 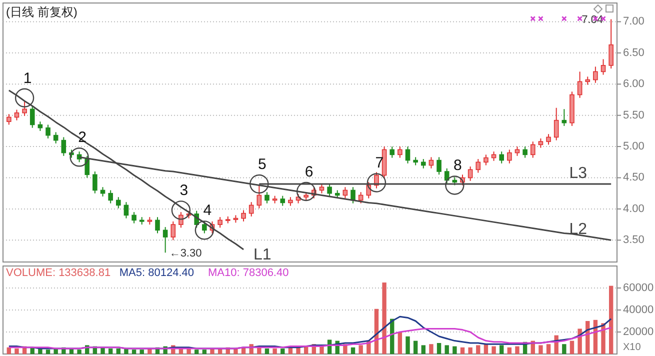 I want to click on series-label: 6, so click(x=309, y=171).